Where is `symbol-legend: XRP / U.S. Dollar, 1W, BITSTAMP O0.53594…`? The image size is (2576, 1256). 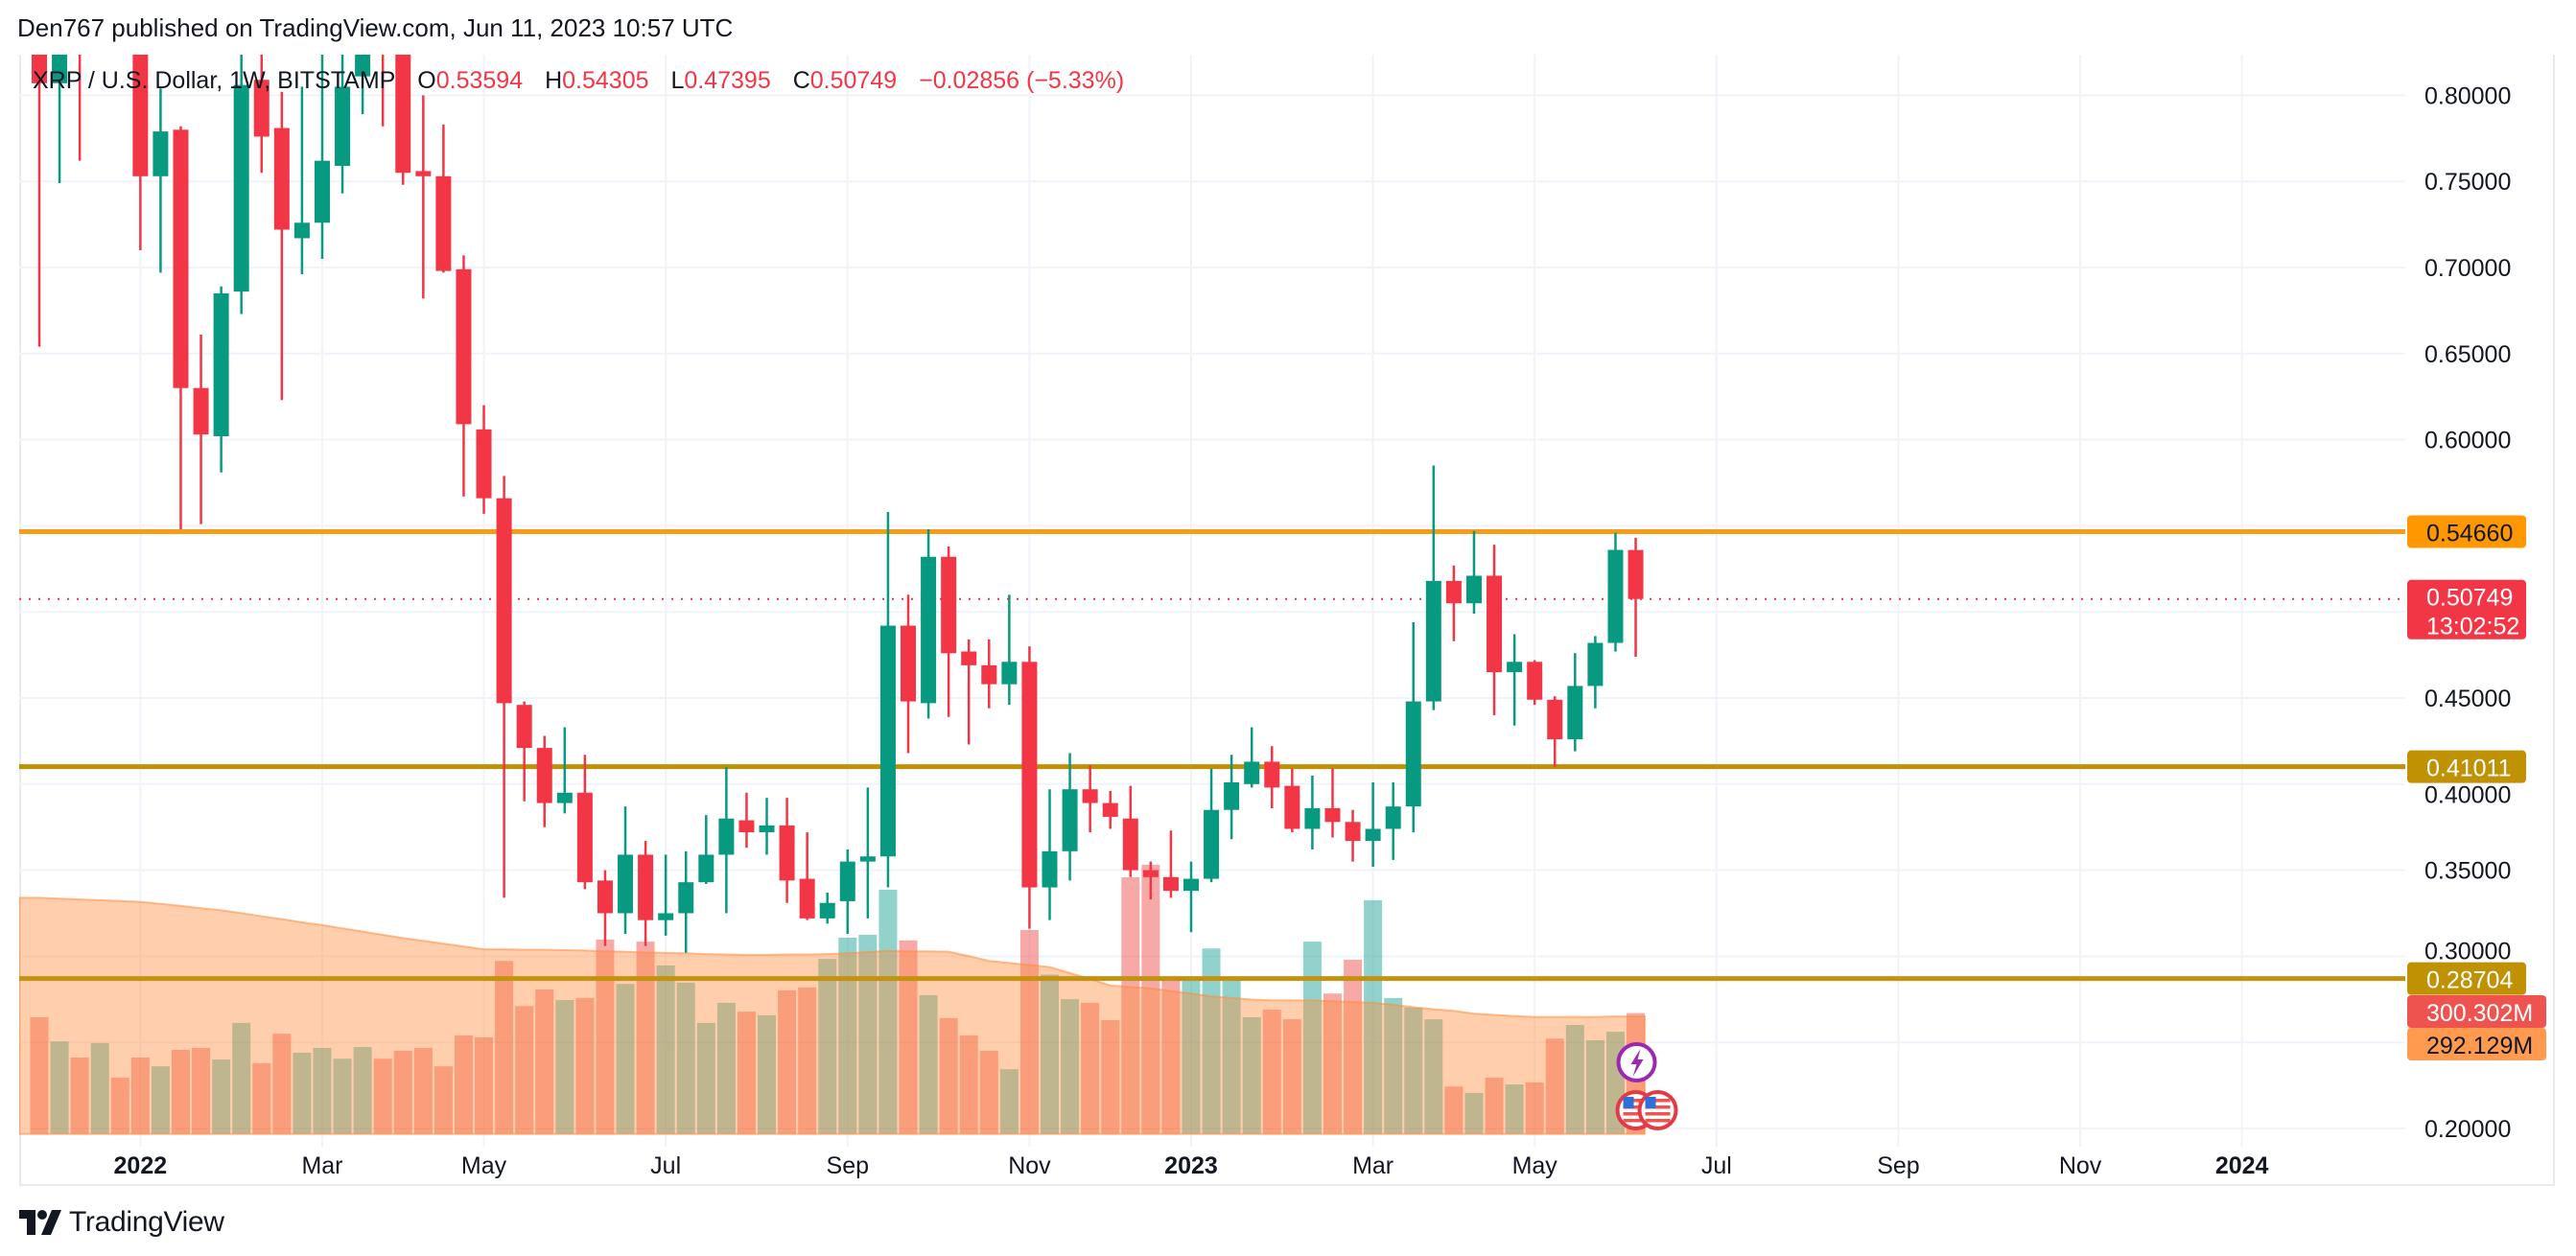
symbol-legend: XRP / U.S. Dollar, 1W, BITSTAMP O0.53594… is located at coordinates (578, 81).